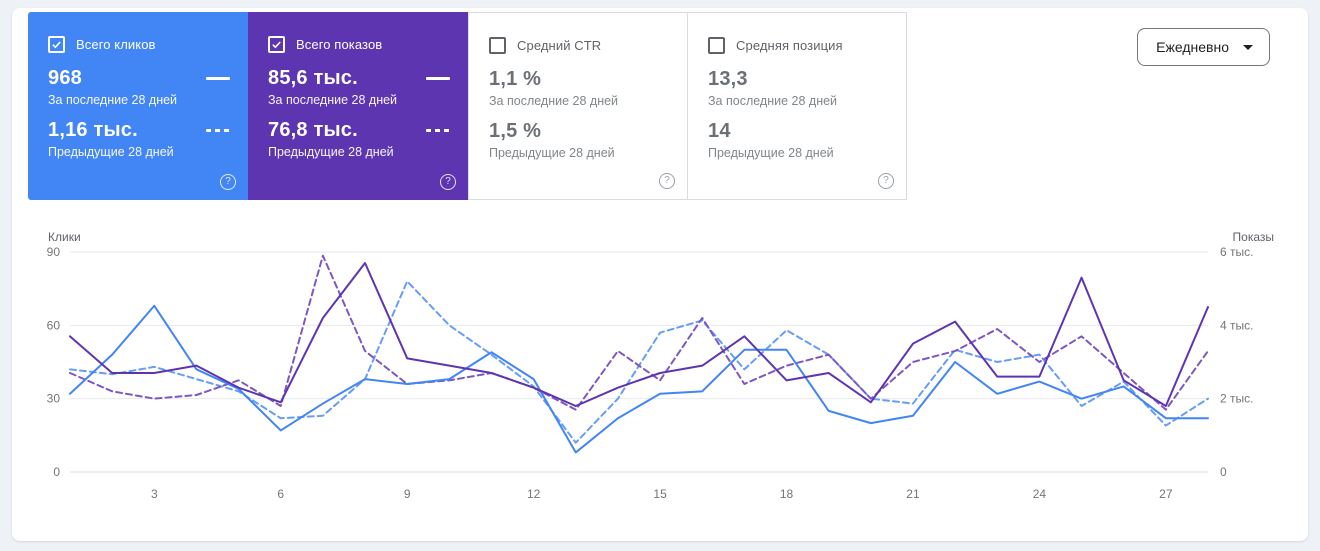 The height and width of the screenshot is (551, 1320). What do you see at coordinates (1236, 399) in the screenshot?
I see `svg-text: 2 тыс.` at bounding box center [1236, 399].